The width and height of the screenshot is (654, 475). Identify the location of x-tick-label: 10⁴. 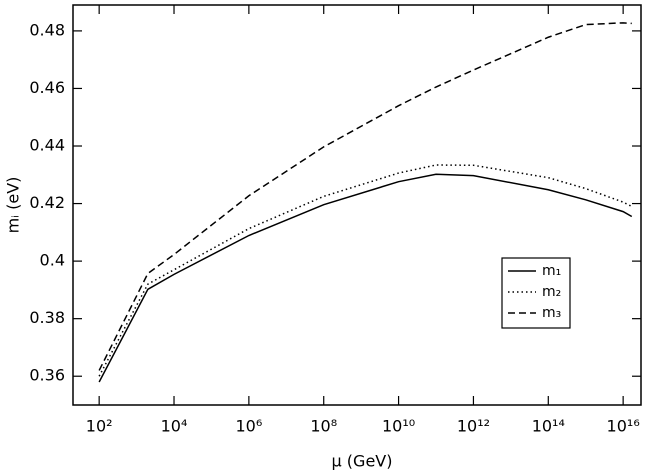
(174, 426).